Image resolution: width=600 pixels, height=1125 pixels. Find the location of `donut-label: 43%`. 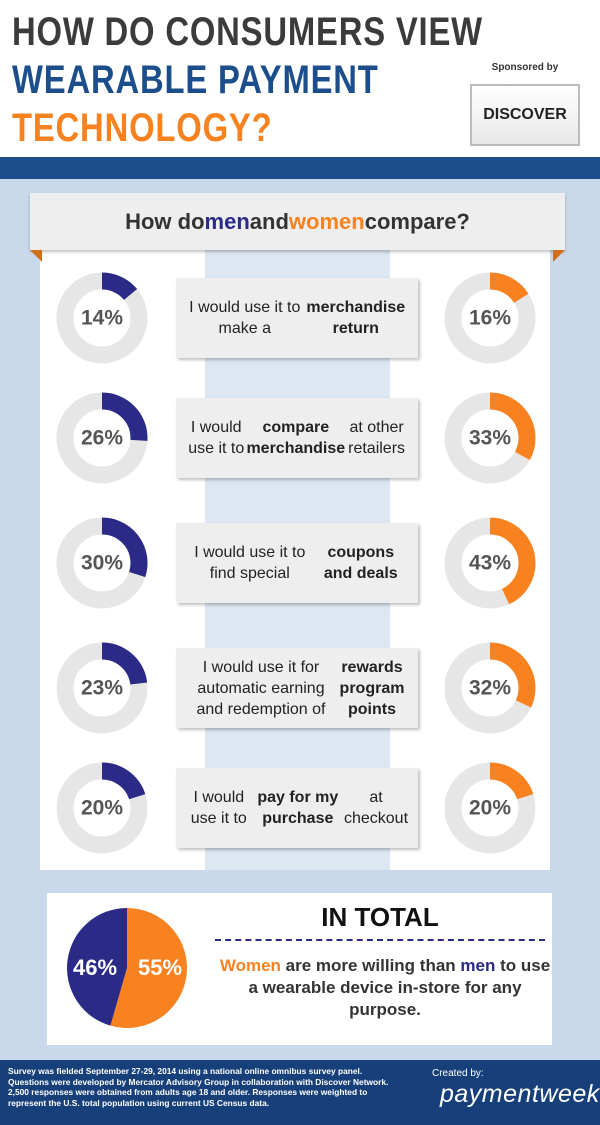

donut-label: 43% is located at coordinates (490, 563).